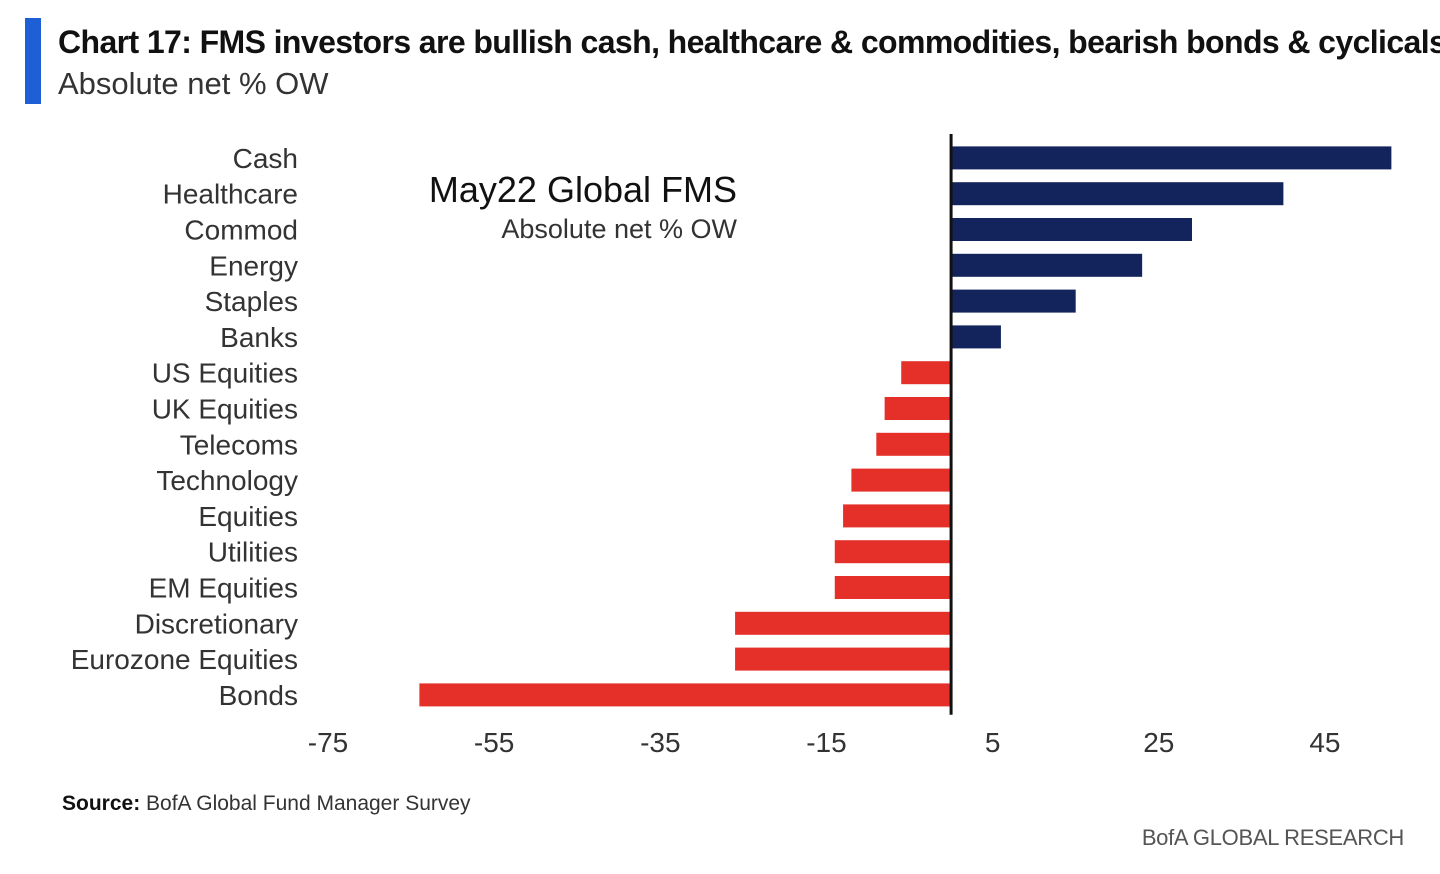  I want to click on bar-us-equities, so click(926, 373).